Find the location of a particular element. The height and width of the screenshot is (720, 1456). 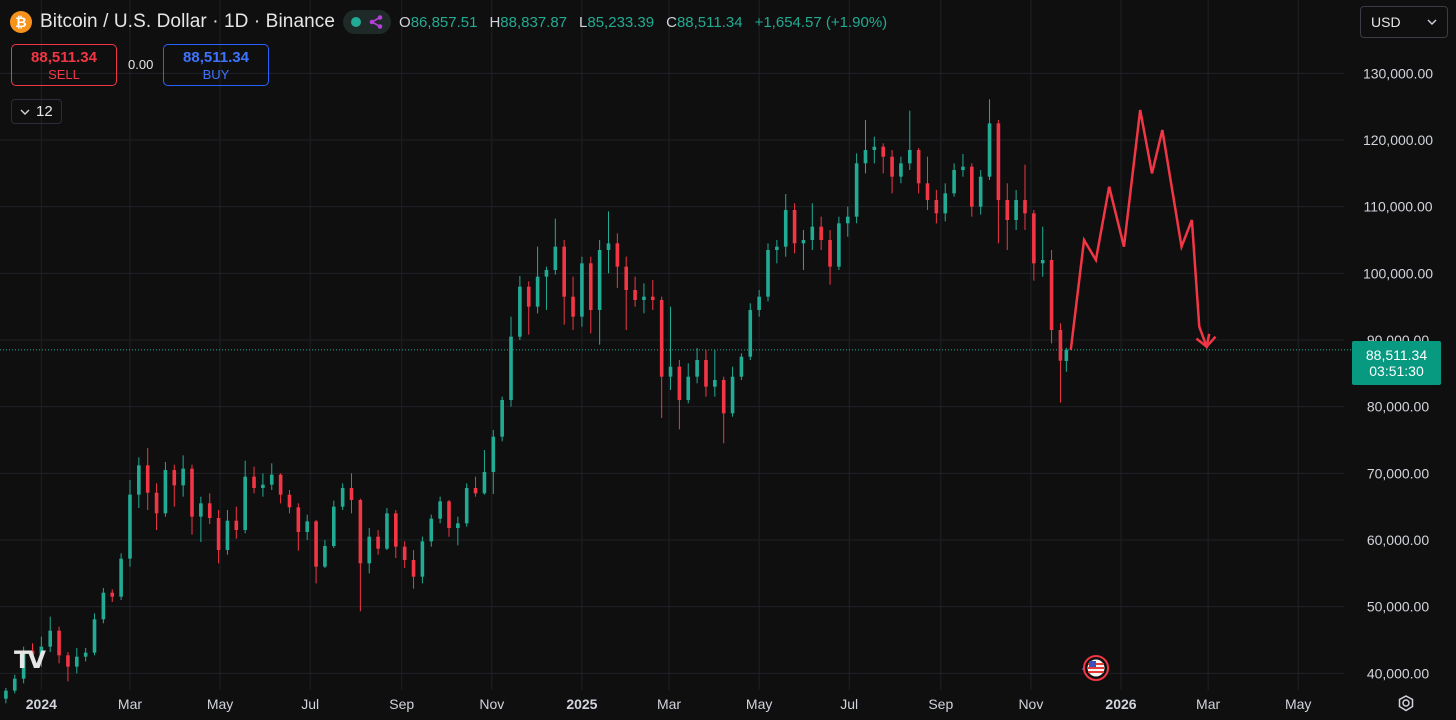

x-axis-tick-label: Jul is located at coordinates (849, 704).